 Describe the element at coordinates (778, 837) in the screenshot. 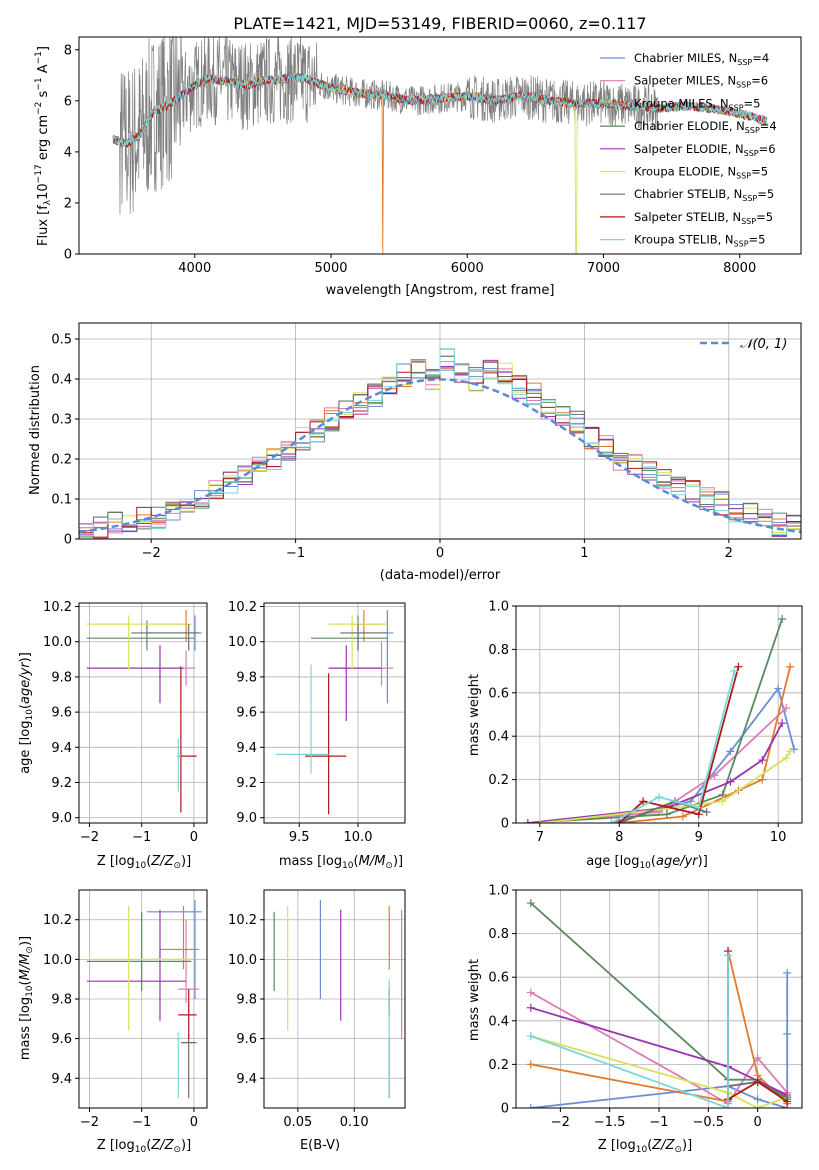

I see `x-tick-label: 10` at that location.